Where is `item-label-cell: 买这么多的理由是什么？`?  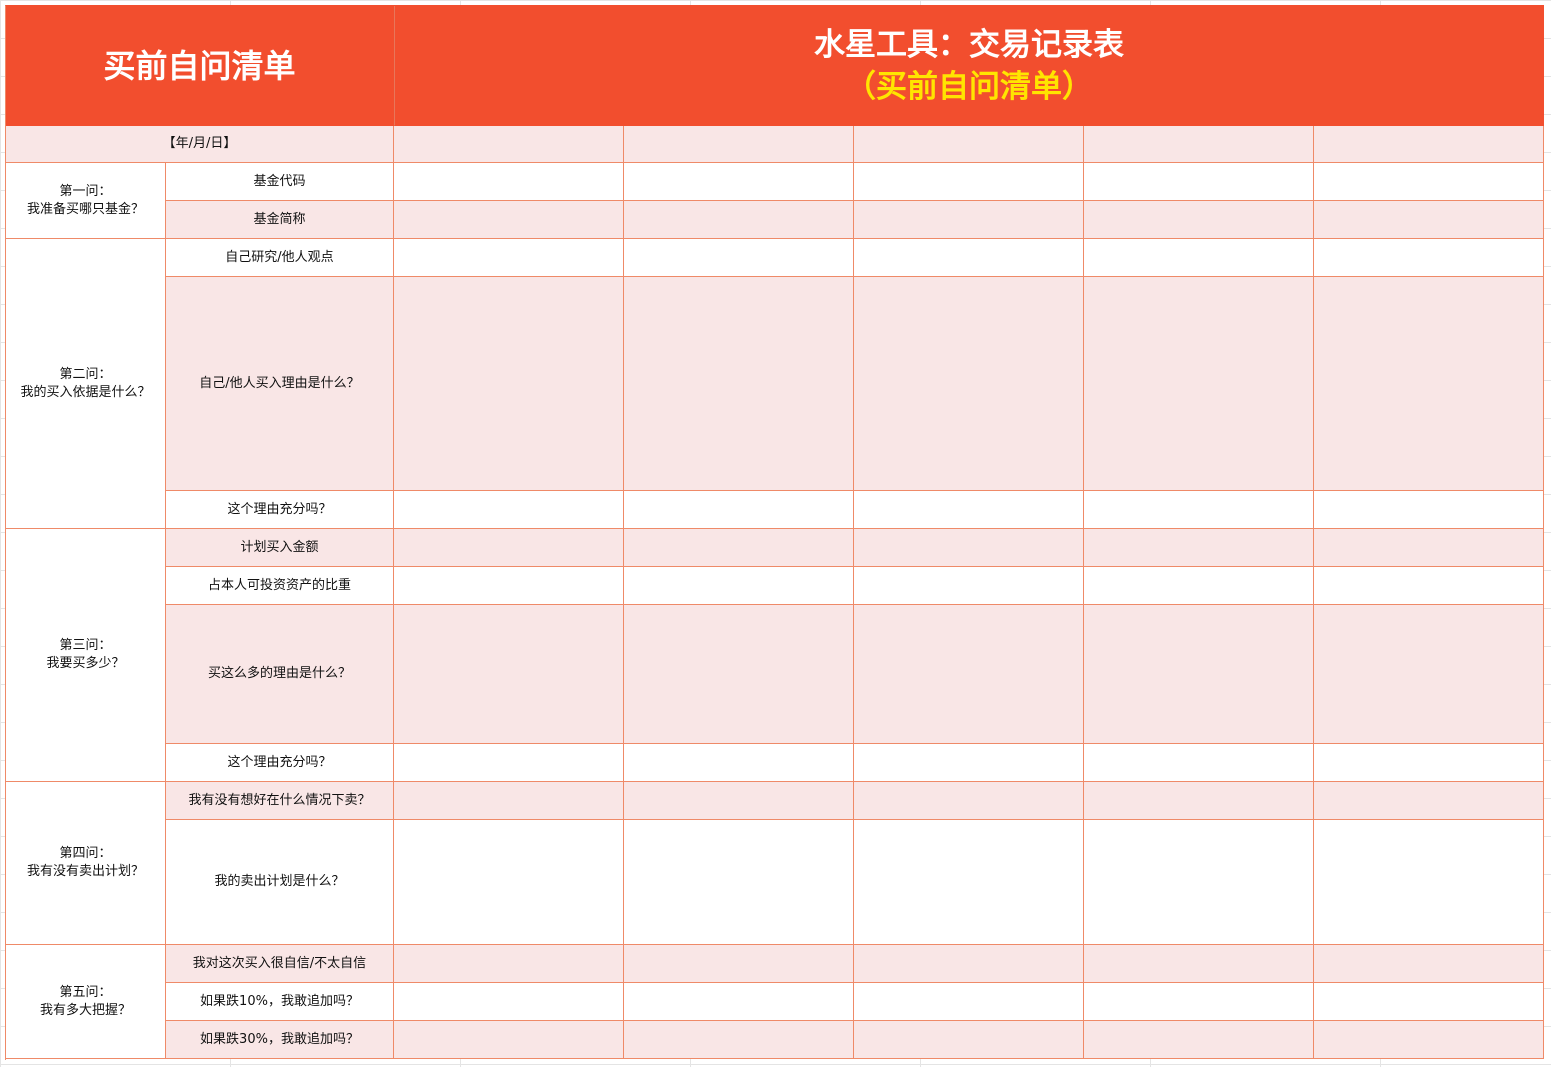 item-label-cell: 买这么多的理由是什么？ is located at coordinates (280, 674).